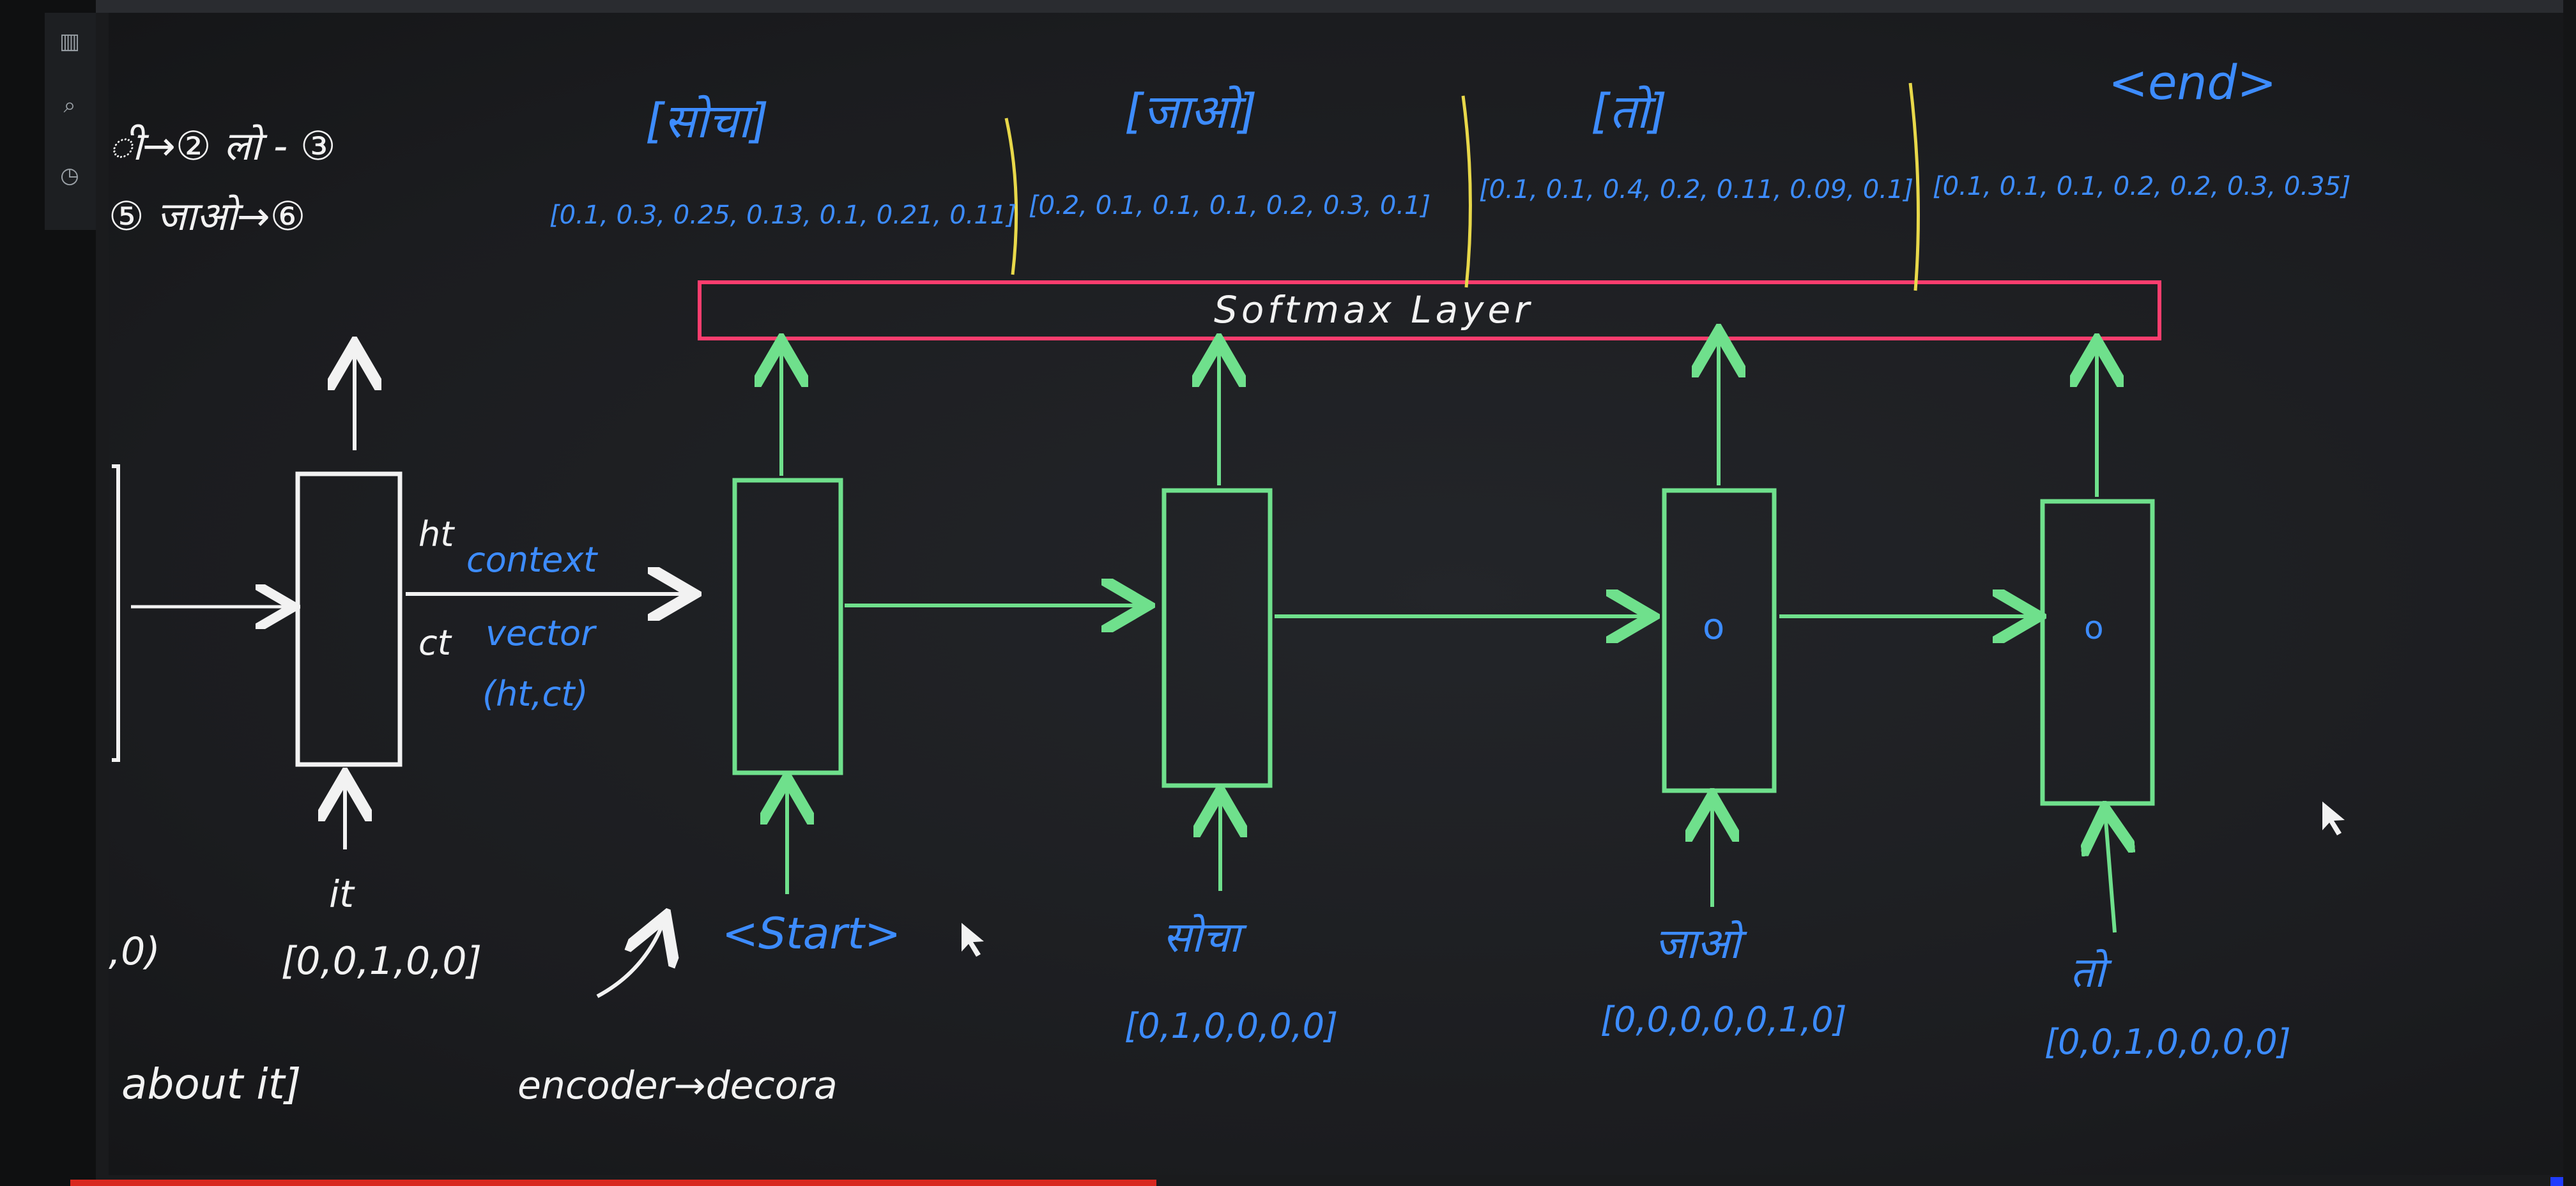  What do you see at coordinates (2569, 593) in the screenshot?
I see `monitor-right-bezel` at bounding box center [2569, 593].